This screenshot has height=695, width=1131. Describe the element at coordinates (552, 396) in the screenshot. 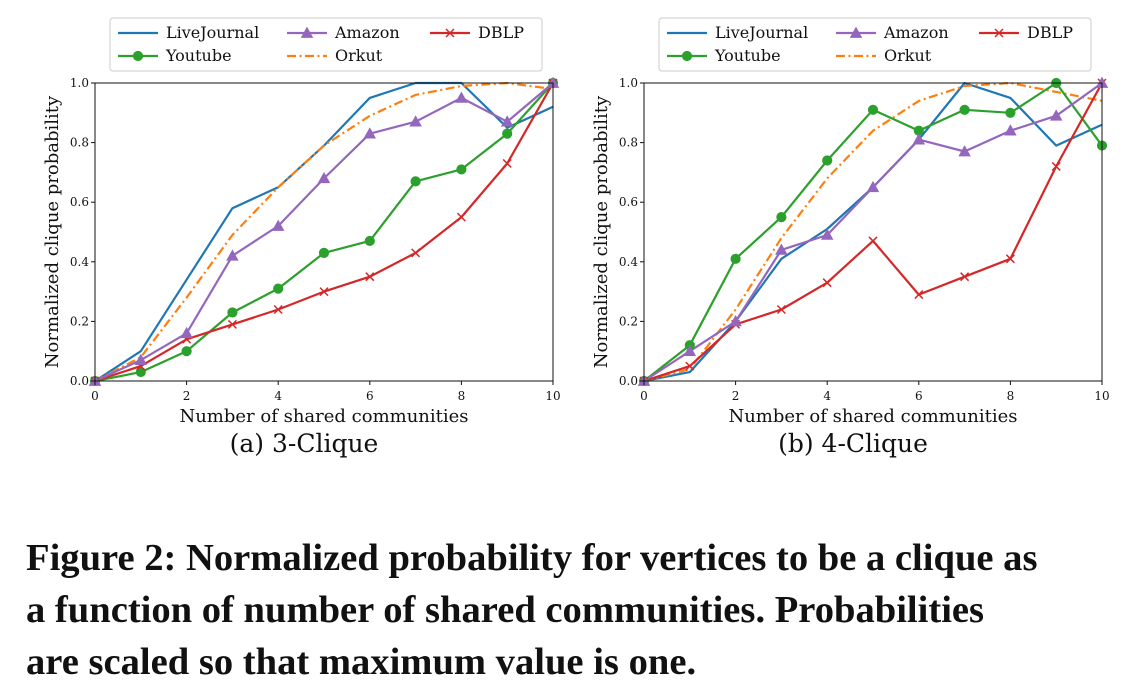

I see `x-tick-label: 10` at that location.